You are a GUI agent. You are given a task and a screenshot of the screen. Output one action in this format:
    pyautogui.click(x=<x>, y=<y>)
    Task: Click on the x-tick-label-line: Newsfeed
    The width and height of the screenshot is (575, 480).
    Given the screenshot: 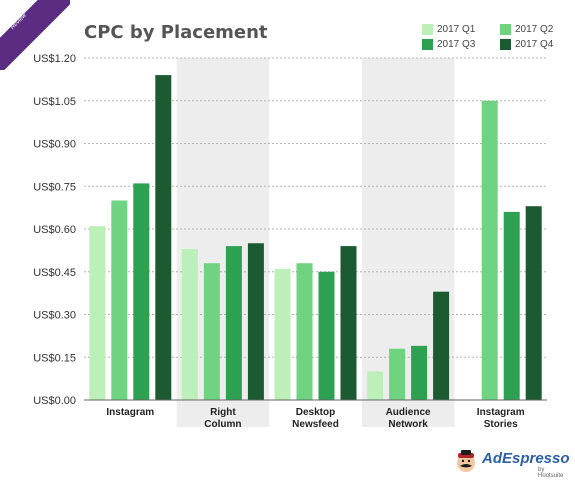 What is the action you would take?
    pyautogui.click(x=315, y=424)
    